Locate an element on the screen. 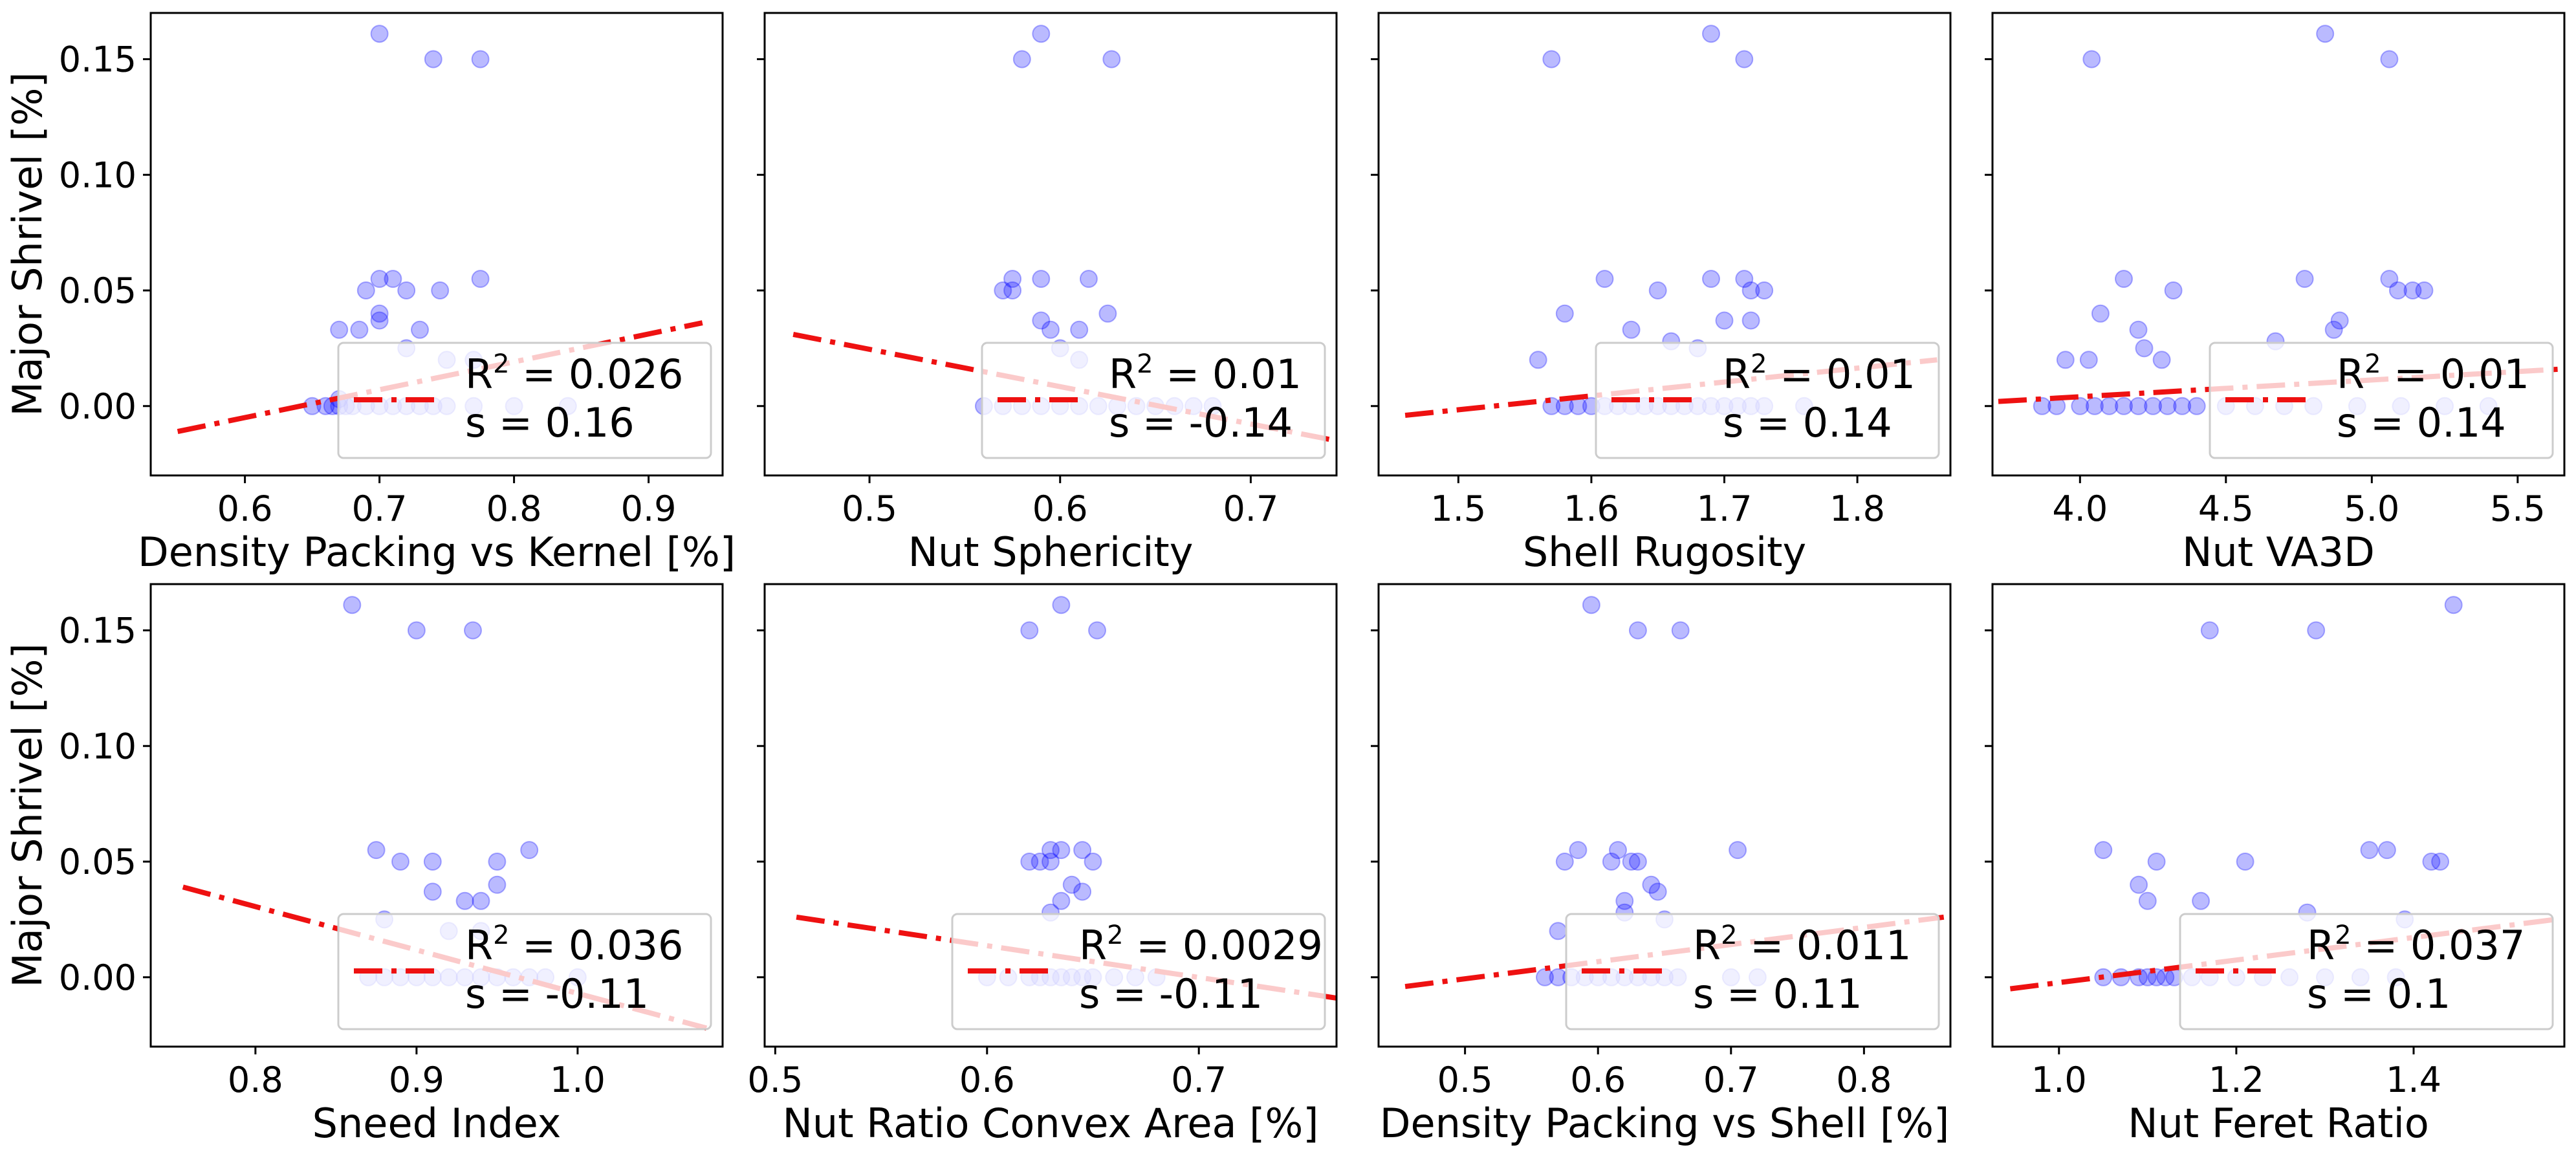 The height and width of the screenshot is (1154, 2576). y-axis-label: Major Shrivel [%] is located at coordinates (28, 815).